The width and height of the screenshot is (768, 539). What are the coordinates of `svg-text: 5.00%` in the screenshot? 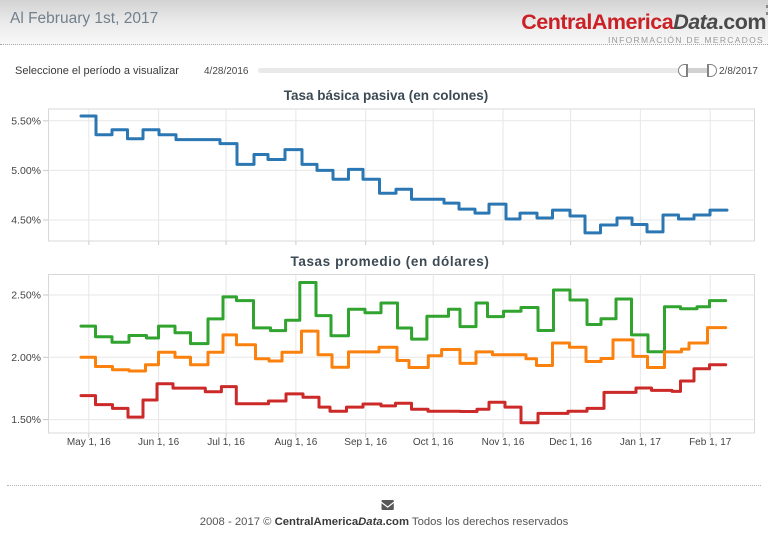 It's located at (26, 171).